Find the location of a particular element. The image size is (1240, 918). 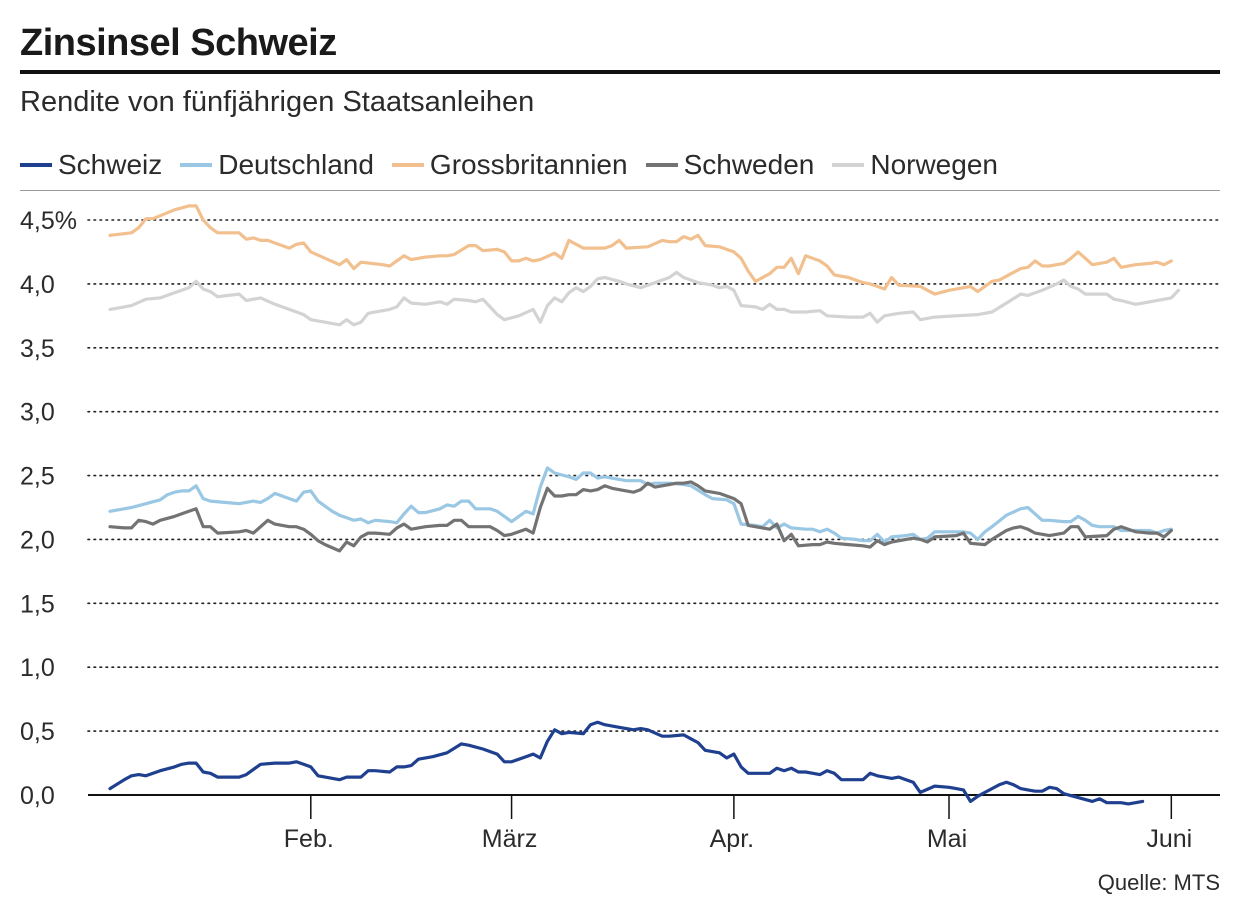

x-tick-label: Apr. is located at coordinates (732, 839).